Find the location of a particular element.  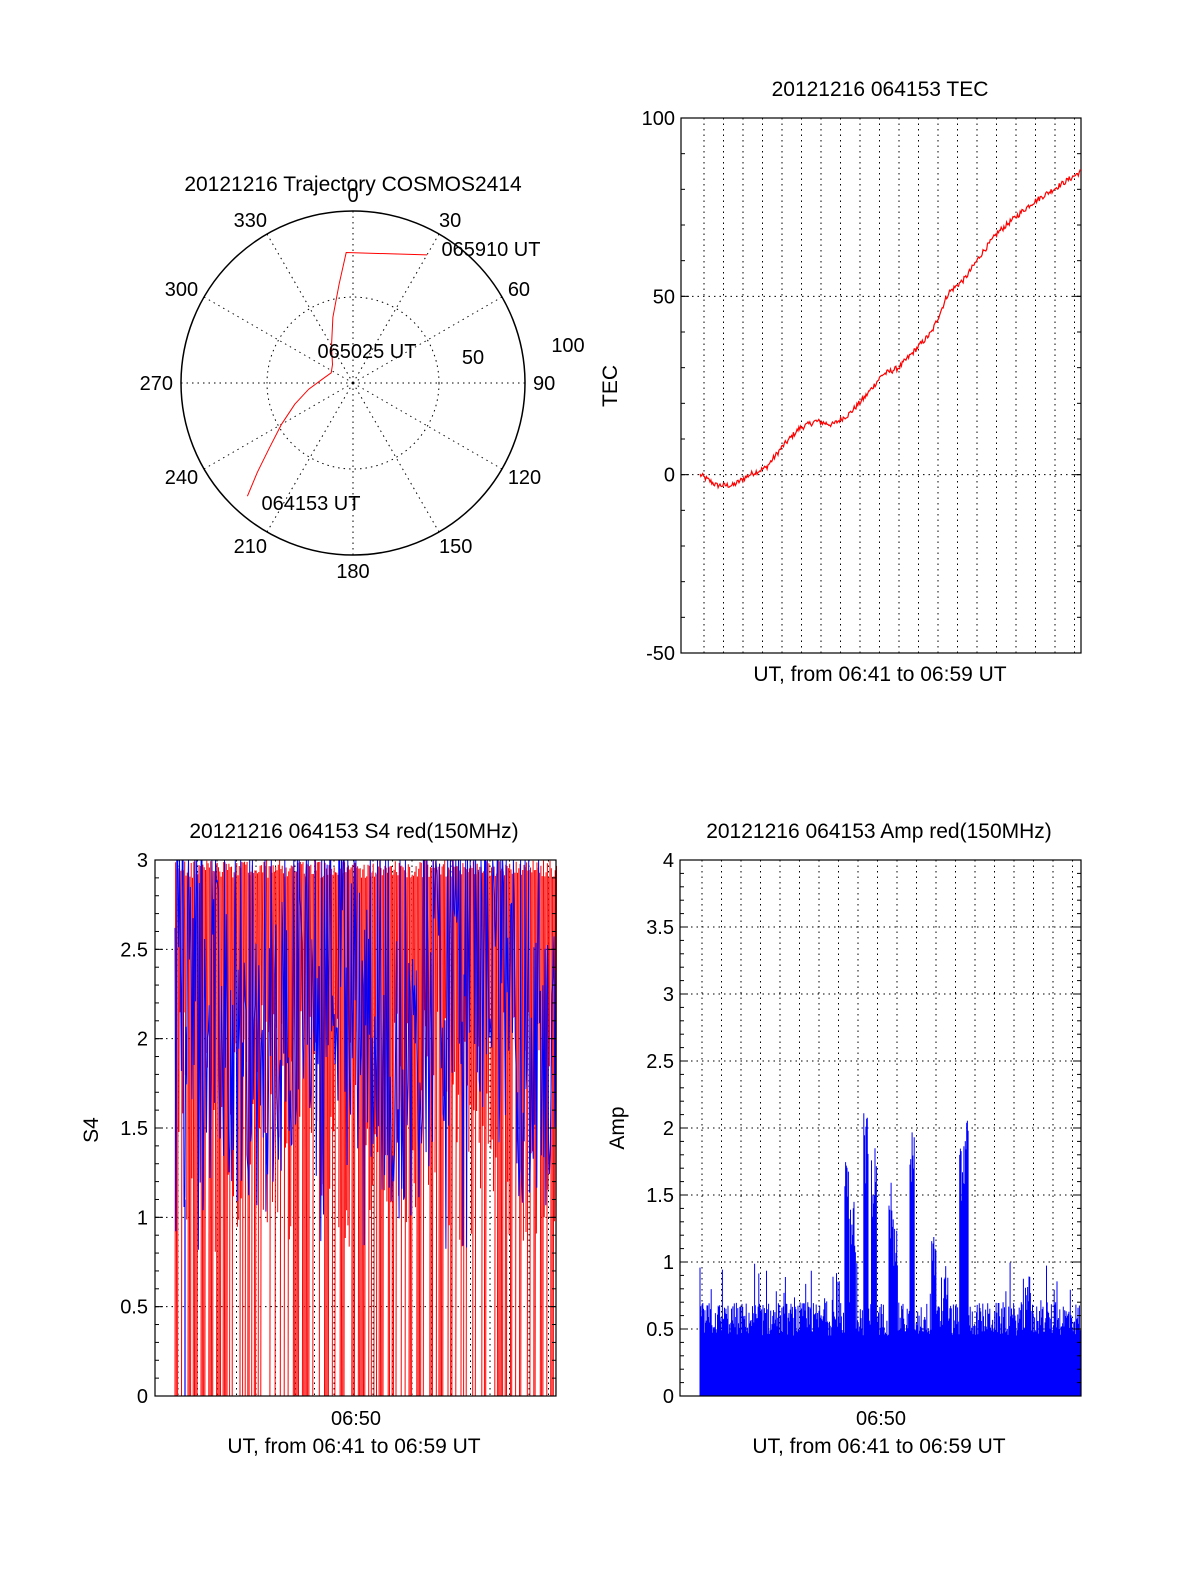

amp-ytick-label: 2.5 is located at coordinates (660, 1062).